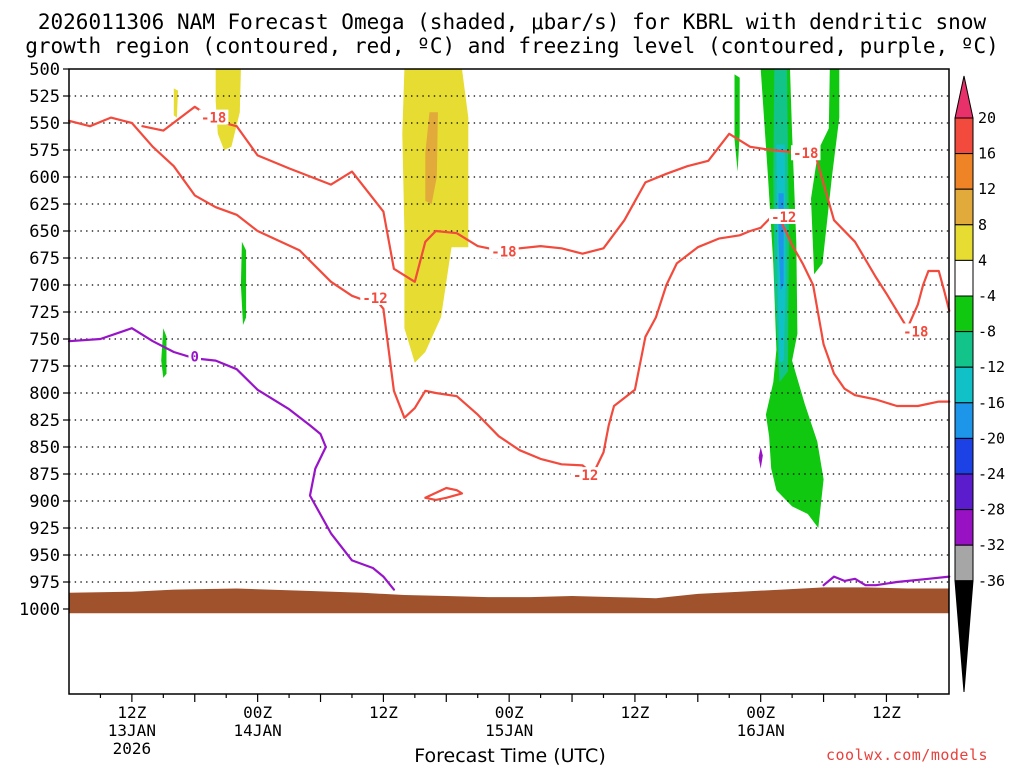  What do you see at coordinates (44, 124) in the screenshot?
I see `y-tick-label-550: 550` at bounding box center [44, 124].